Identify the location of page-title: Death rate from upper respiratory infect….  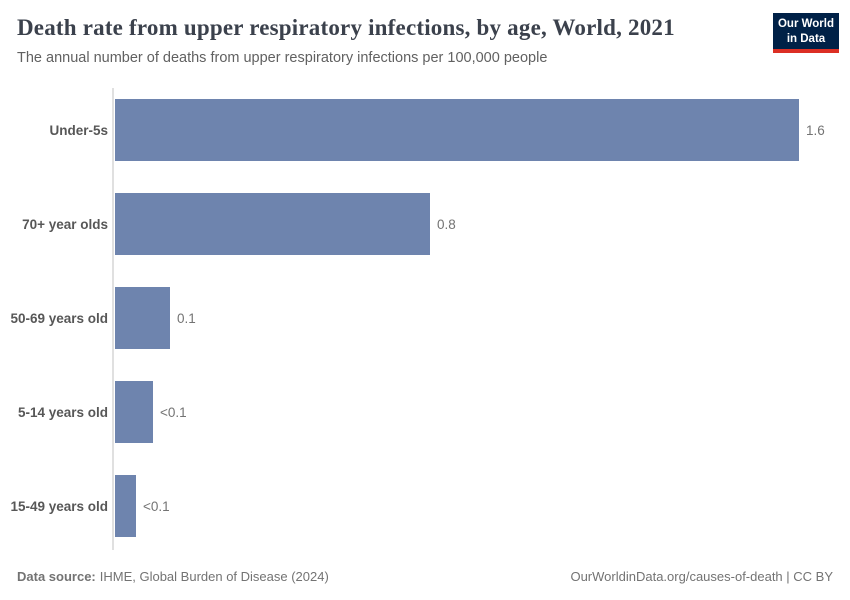
(346, 27).